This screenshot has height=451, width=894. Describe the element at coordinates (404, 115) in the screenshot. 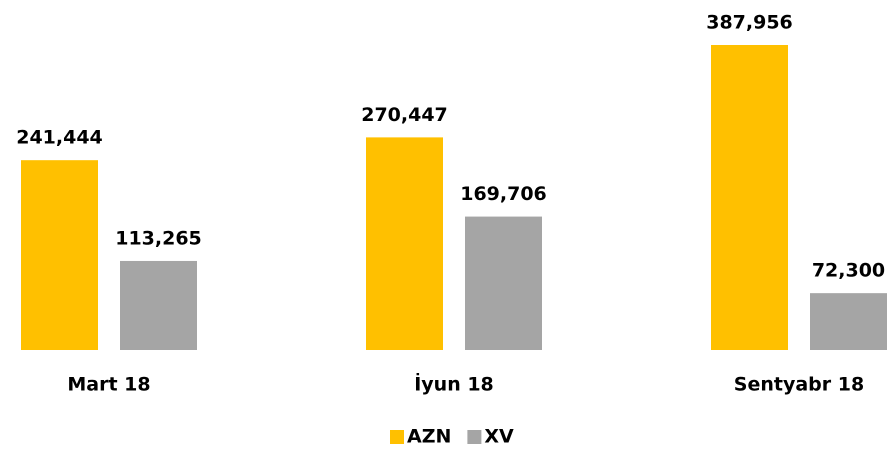

I see `data-label: 270,447` at that location.